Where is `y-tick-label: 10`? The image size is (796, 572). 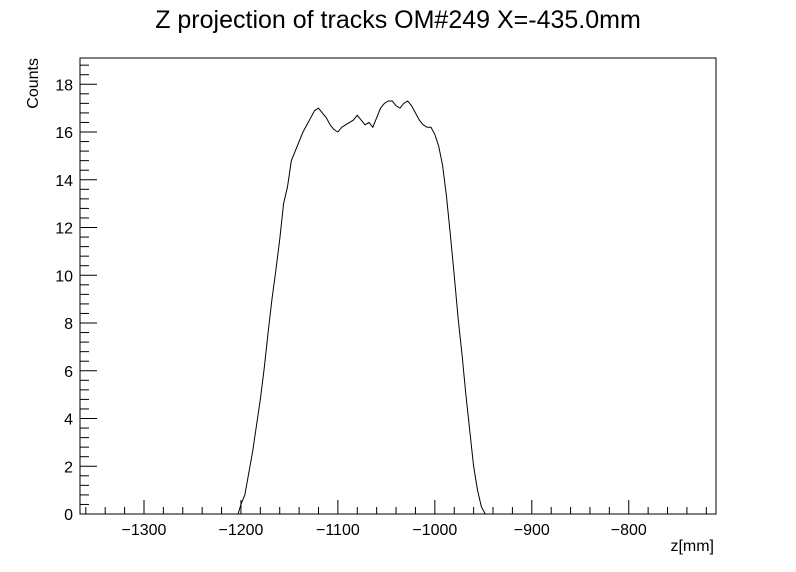 y-tick-label: 10 is located at coordinates (64, 276).